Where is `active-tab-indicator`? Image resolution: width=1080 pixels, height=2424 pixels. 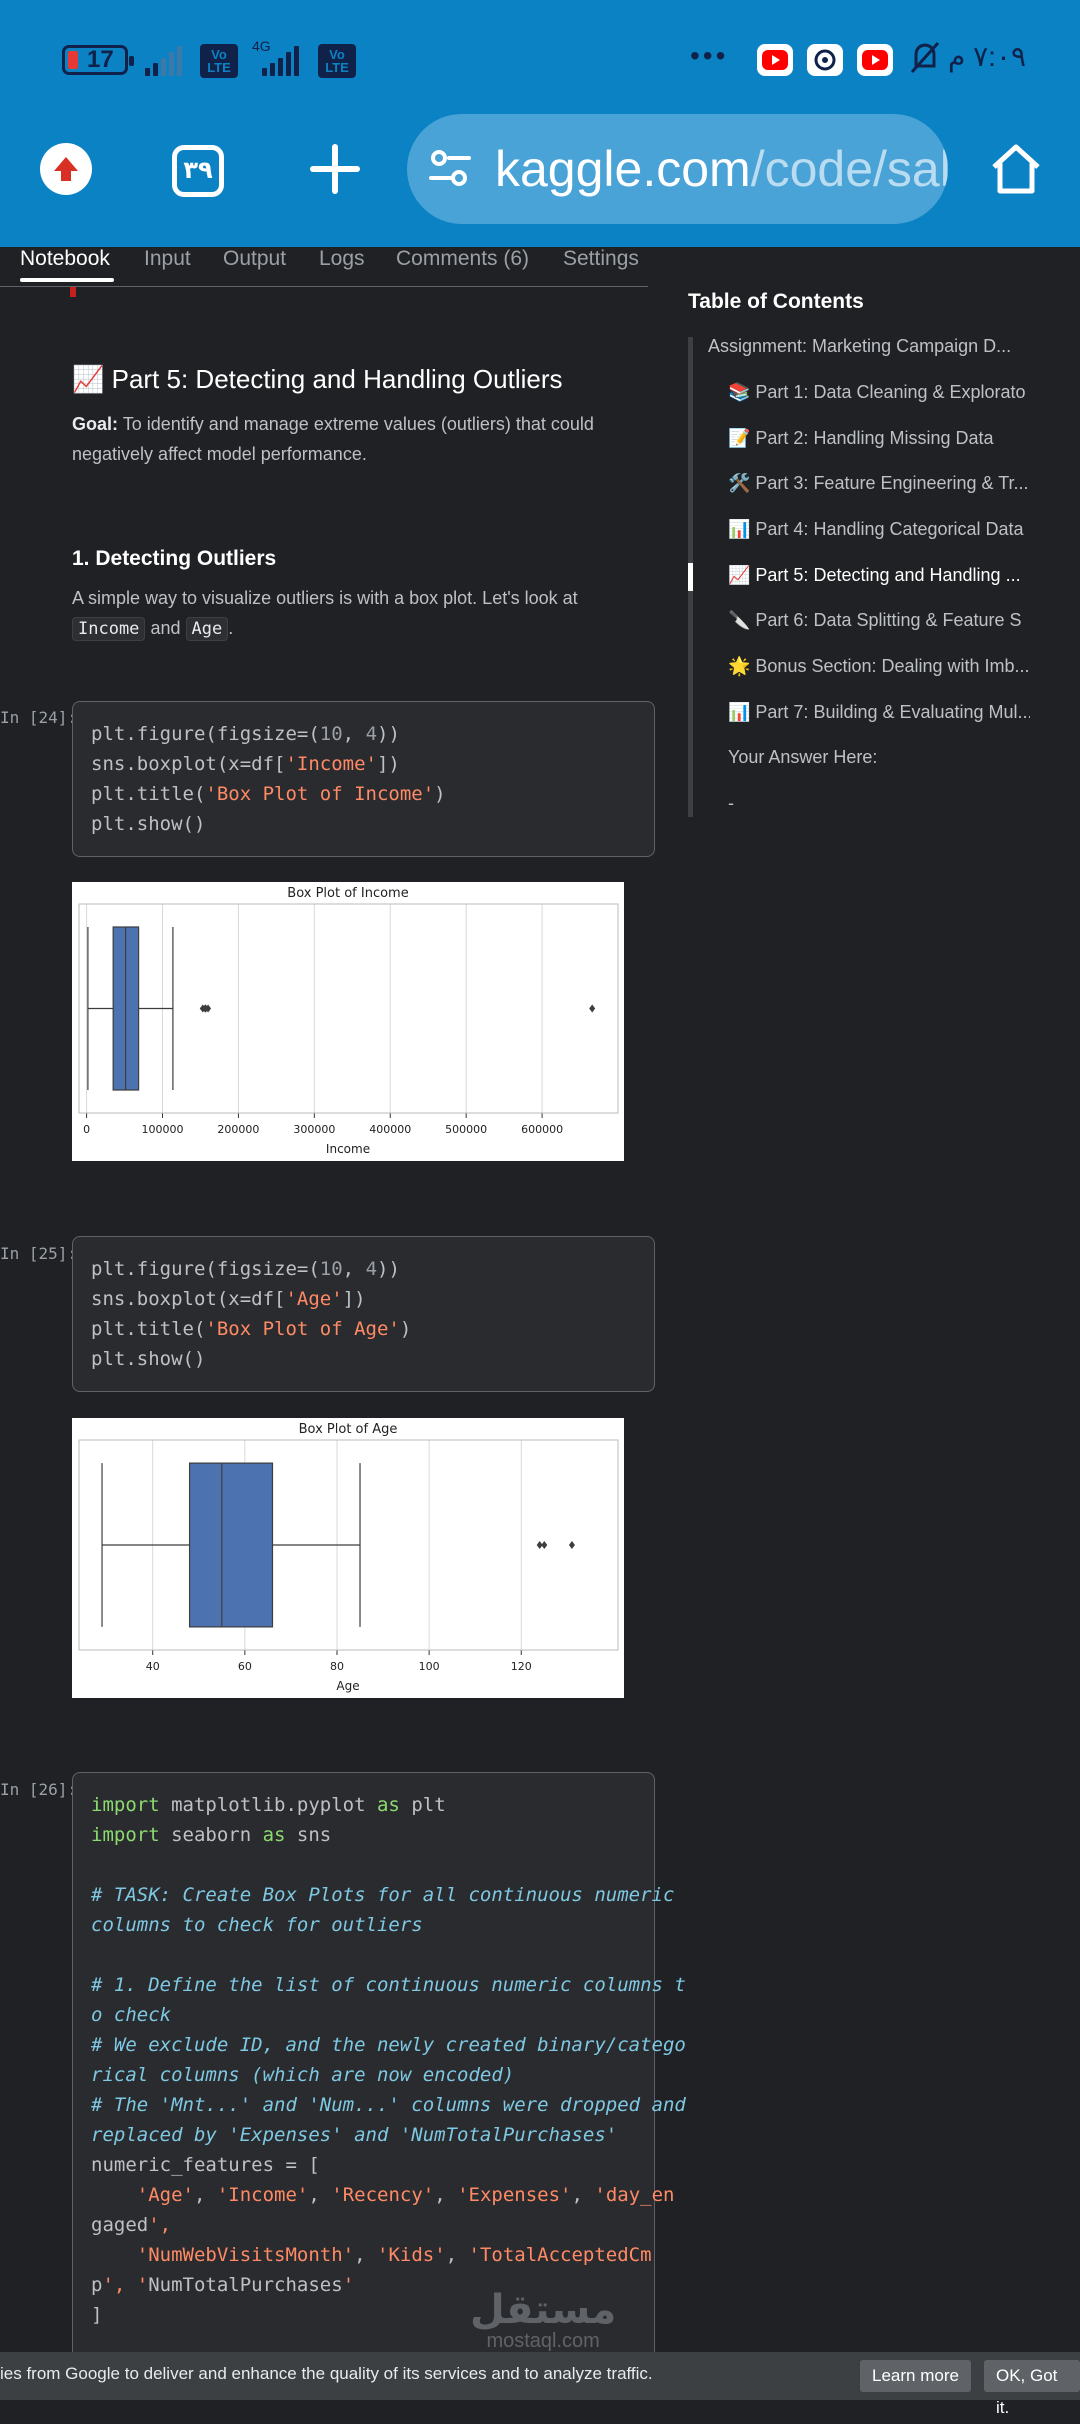 active-tab-indicator is located at coordinates (67, 280).